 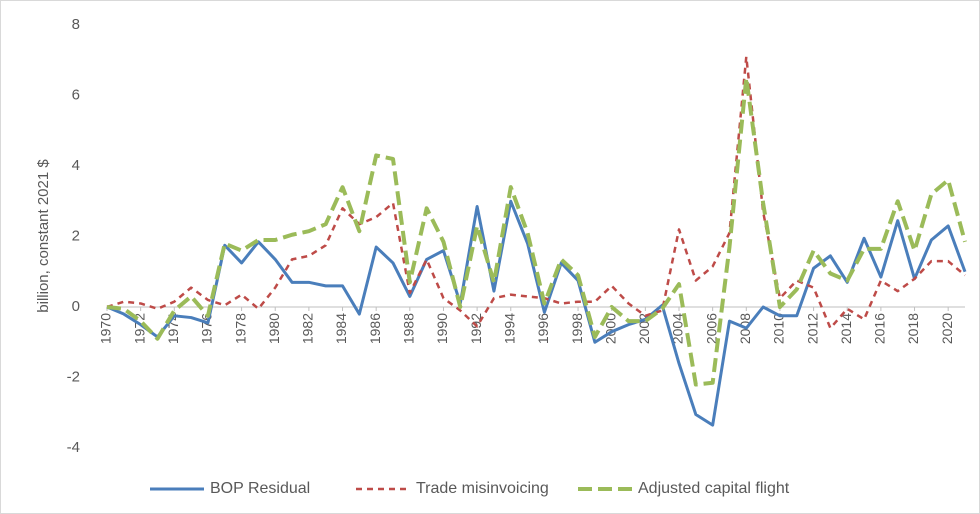 What do you see at coordinates (106, 328) in the screenshot?
I see `x-tick-label: 1970` at bounding box center [106, 328].